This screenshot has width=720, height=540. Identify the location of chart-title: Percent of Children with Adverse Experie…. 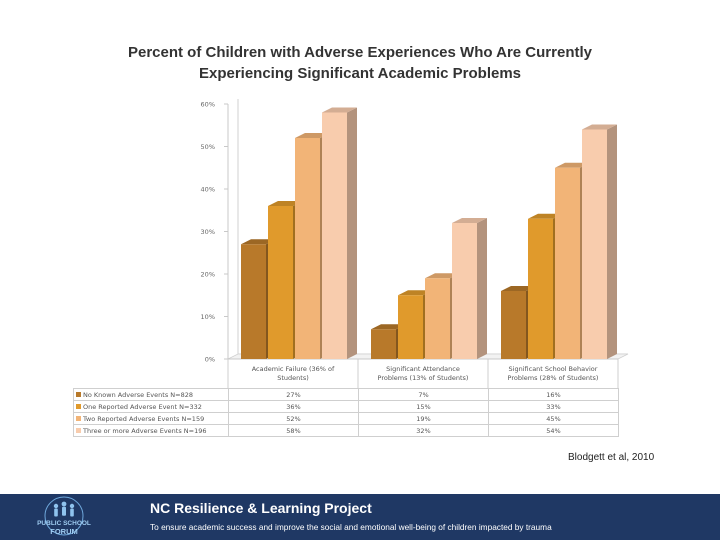
(359, 63).